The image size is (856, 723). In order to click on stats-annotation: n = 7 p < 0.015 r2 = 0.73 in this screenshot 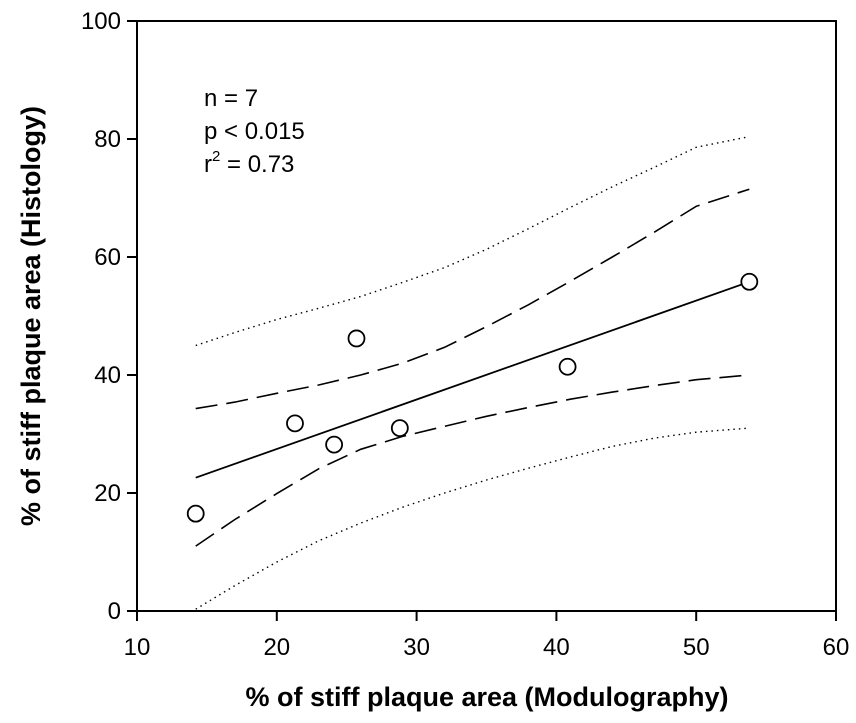, I will do `click(254, 131)`.